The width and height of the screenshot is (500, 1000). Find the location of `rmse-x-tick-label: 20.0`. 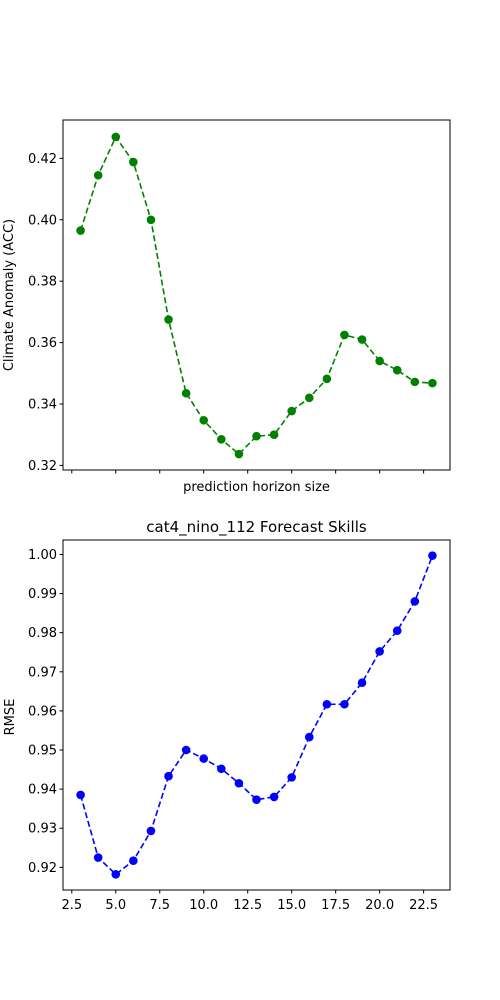

rmse-x-tick-label: 20.0 is located at coordinates (379, 905).